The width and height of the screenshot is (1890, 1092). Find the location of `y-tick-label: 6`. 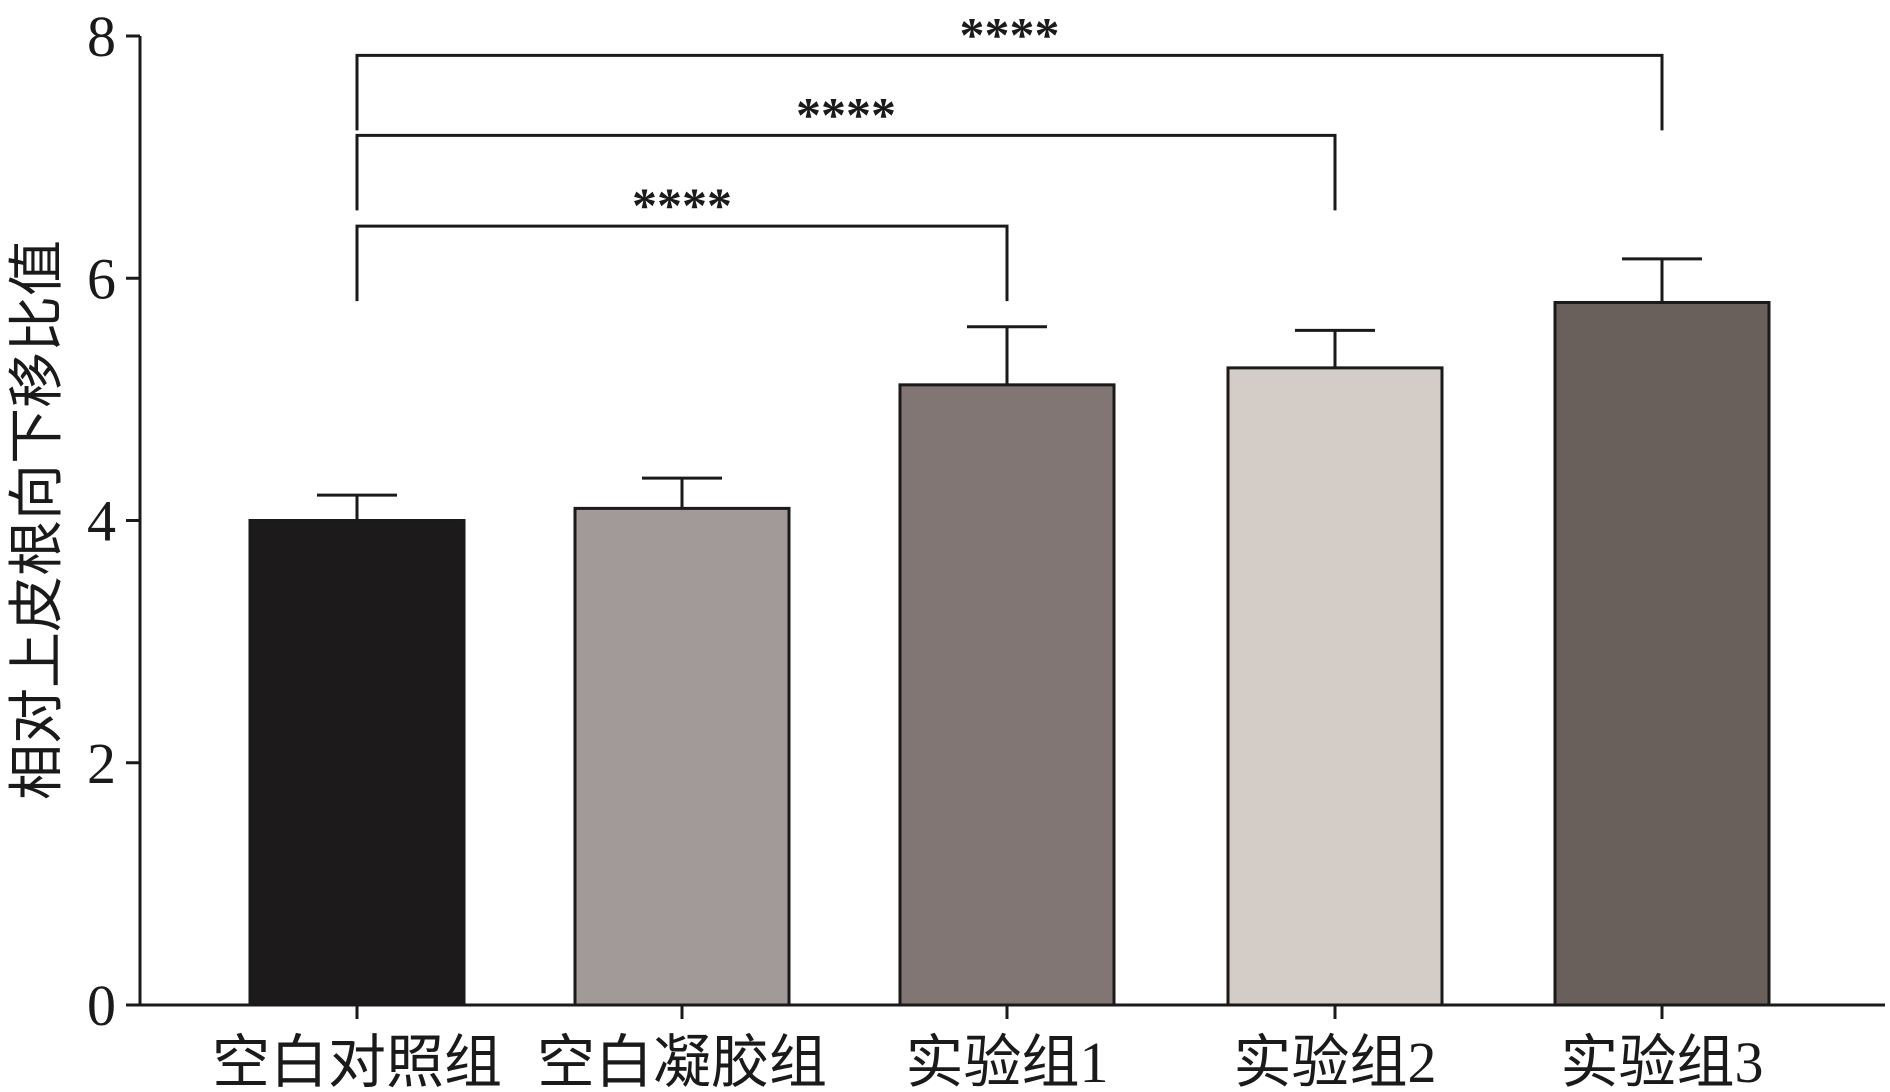

y-tick-label: 6 is located at coordinates (101, 278).